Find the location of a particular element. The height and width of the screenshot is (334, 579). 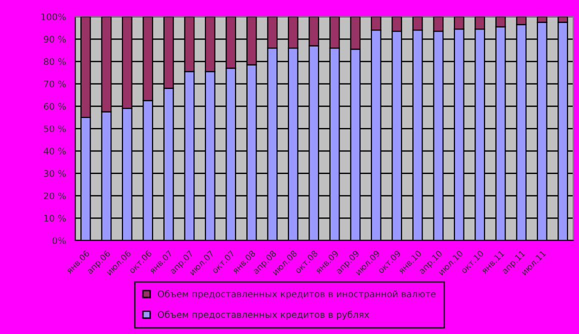

y-tick-label: 100% is located at coordinates (53, 16).